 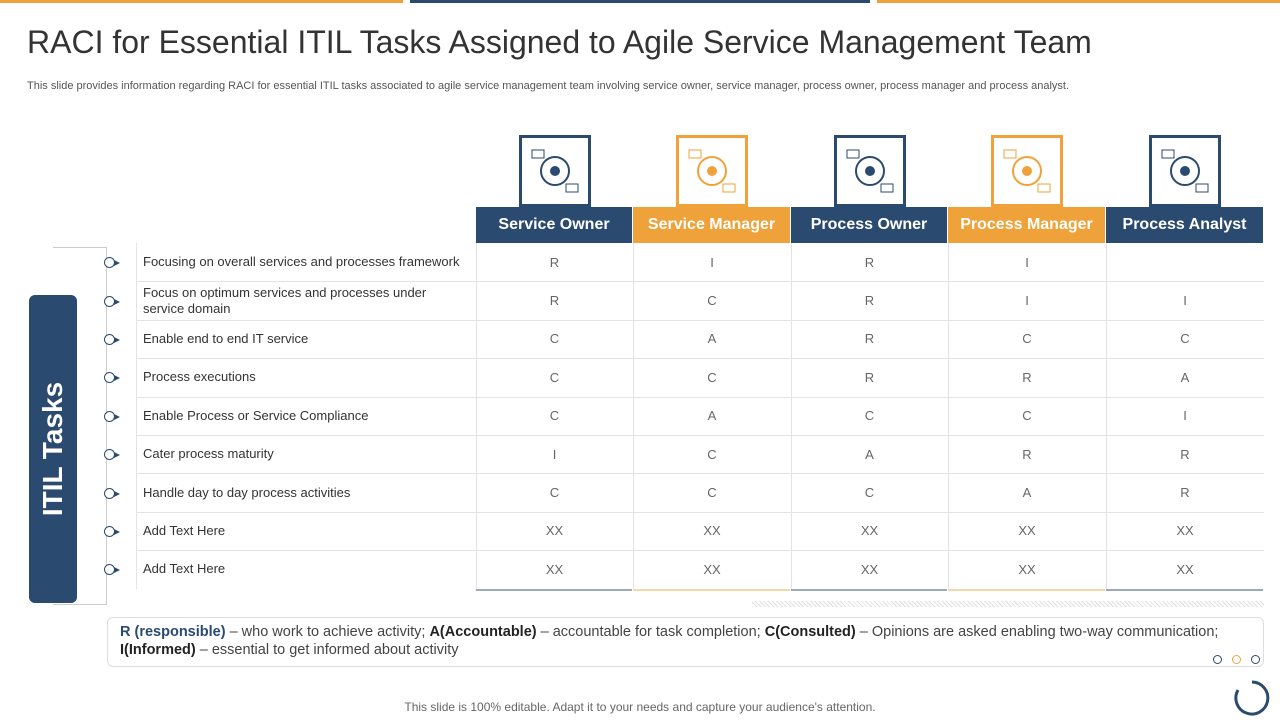 I want to click on task-label: Enable Process or Service Compliance, so click(x=256, y=415).